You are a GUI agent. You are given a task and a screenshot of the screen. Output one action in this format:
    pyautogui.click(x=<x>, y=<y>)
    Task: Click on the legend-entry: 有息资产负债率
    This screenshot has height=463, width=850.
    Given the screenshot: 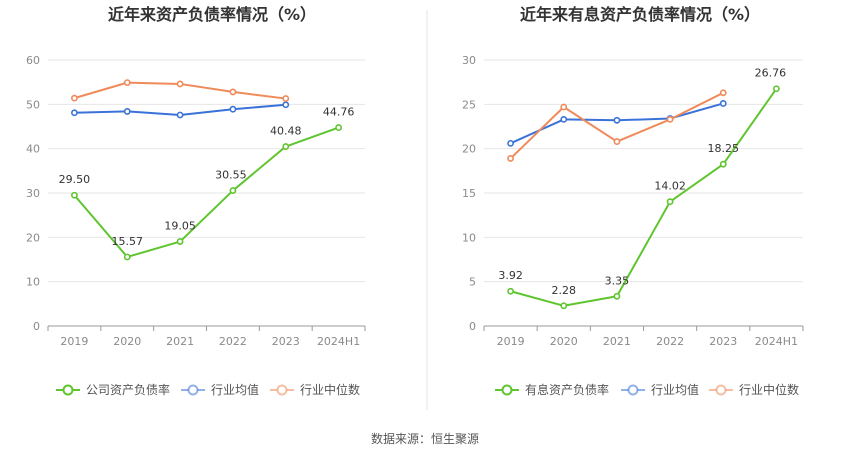 What is the action you would take?
    pyautogui.click(x=567, y=389)
    